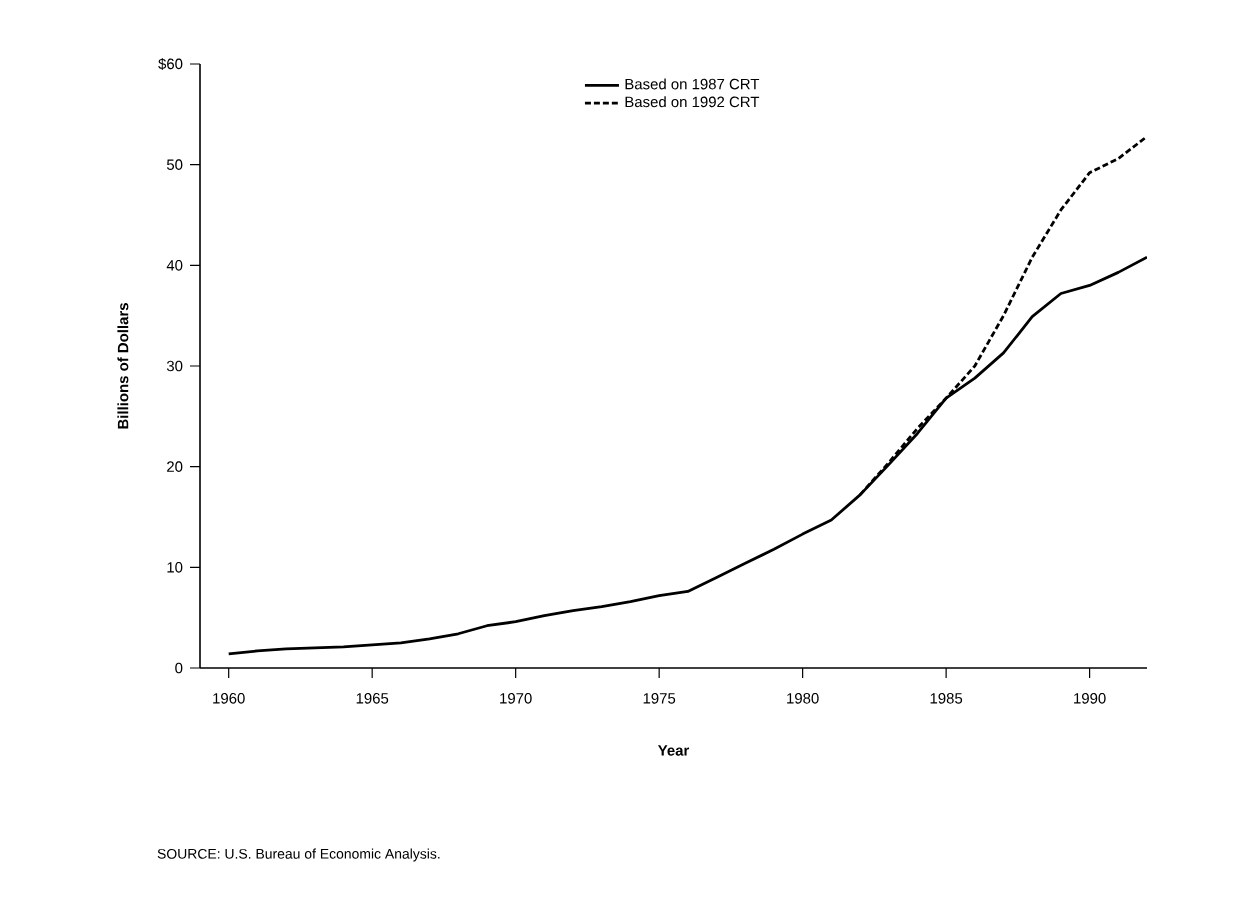 This screenshot has height=900, width=1246. I want to click on x-tick-label: 1970, so click(516, 698).